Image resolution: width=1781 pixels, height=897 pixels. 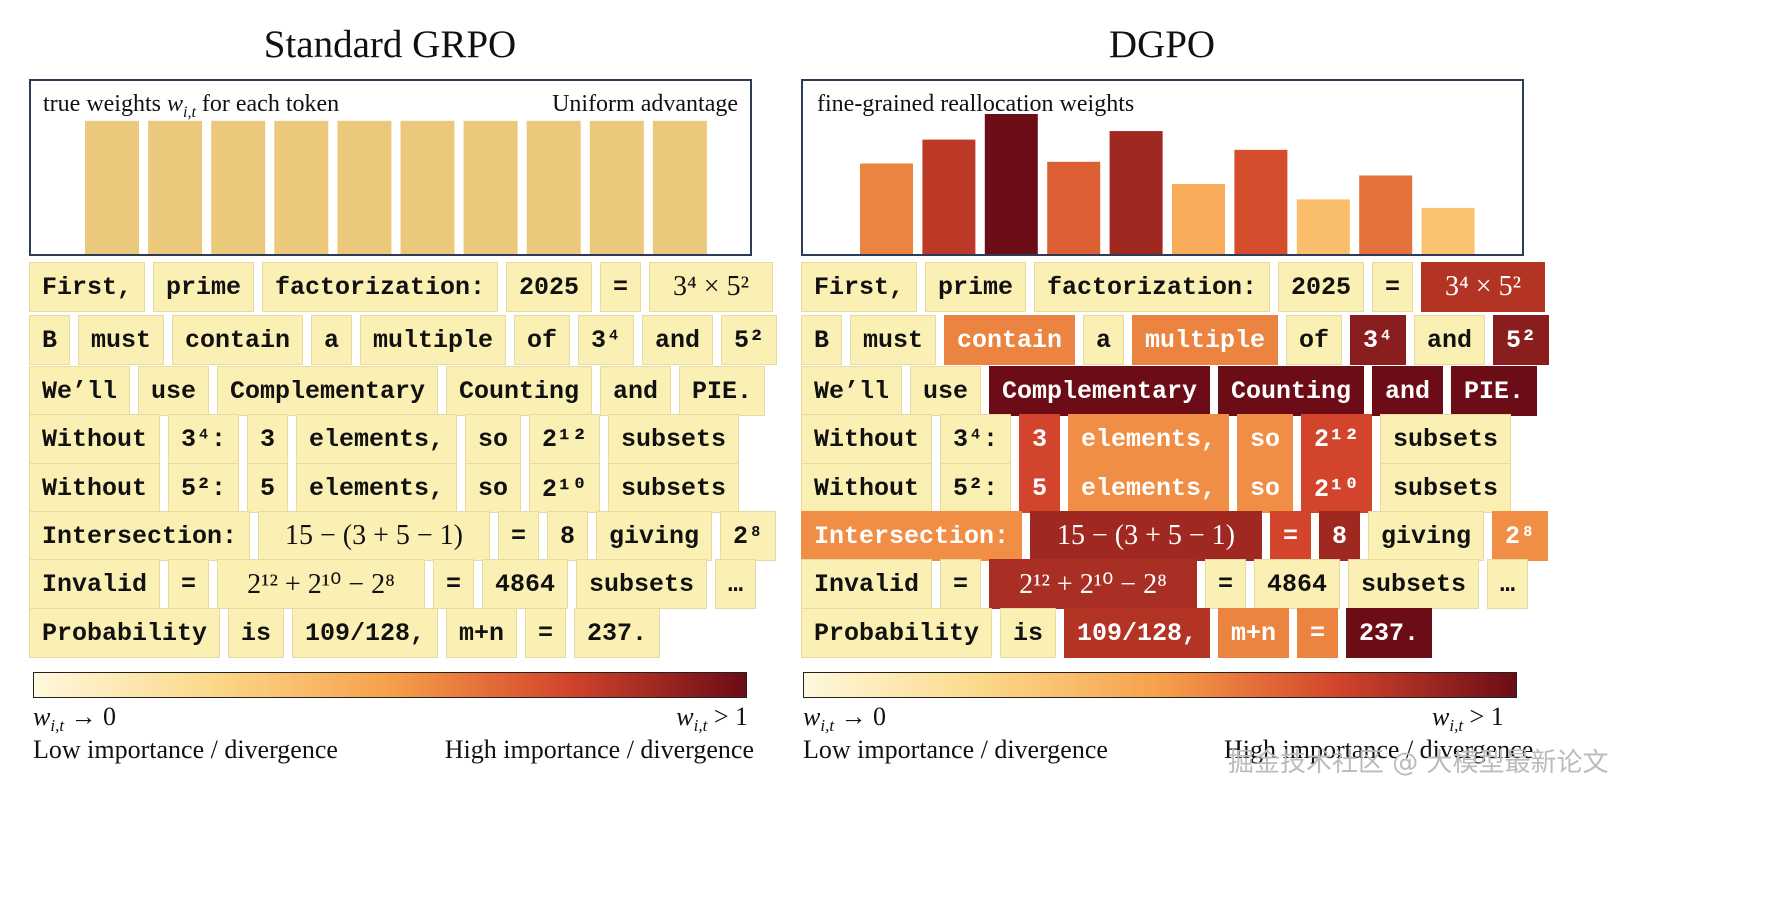 I want to click on token: Complementary, so click(x=1099, y=391).